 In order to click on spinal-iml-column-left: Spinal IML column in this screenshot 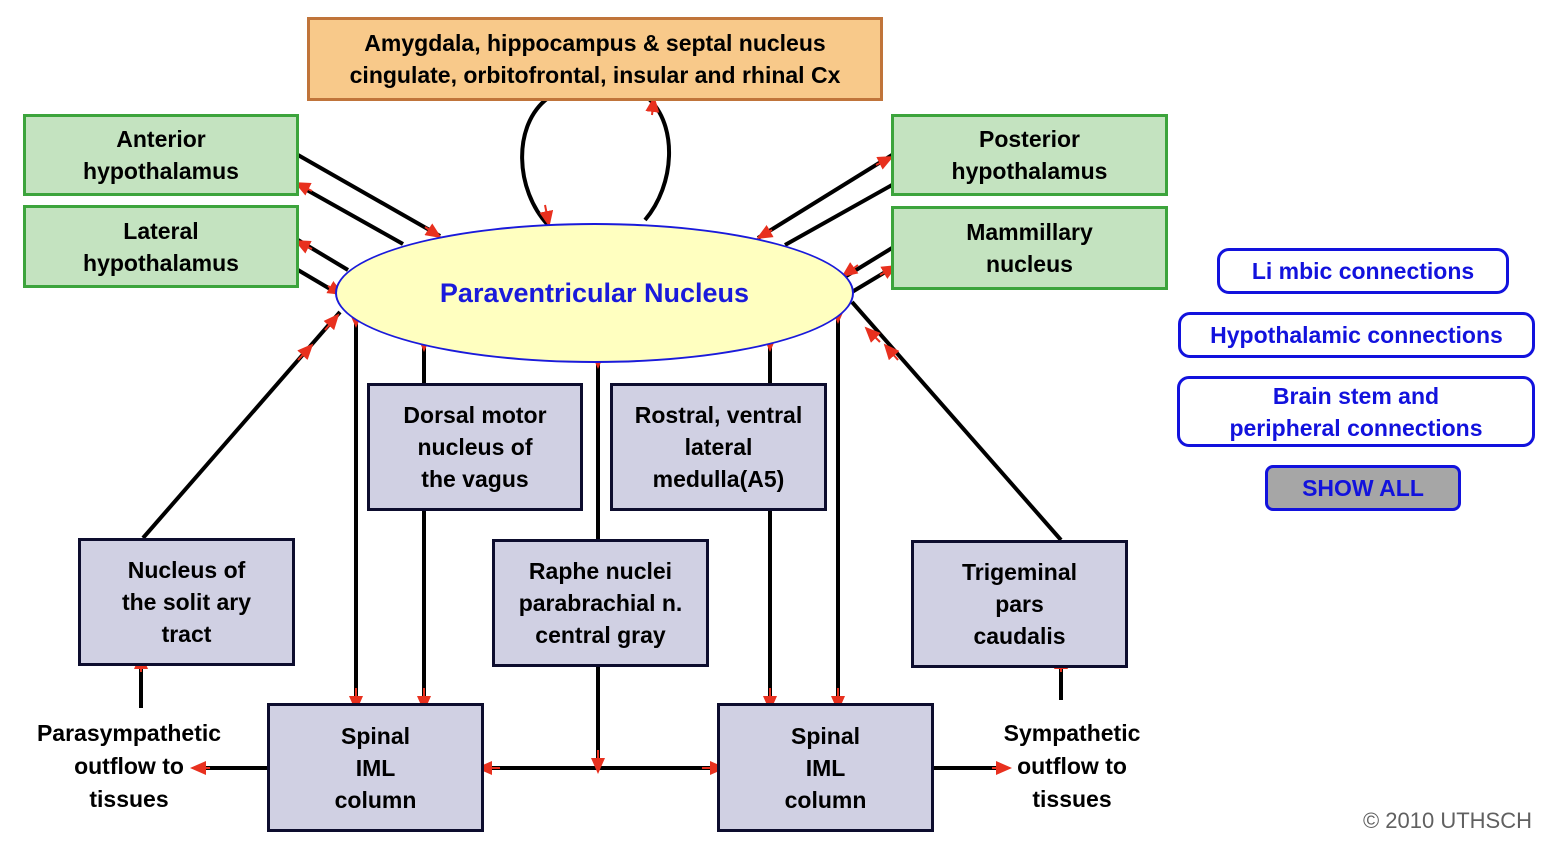, I will do `click(375, 767)`.